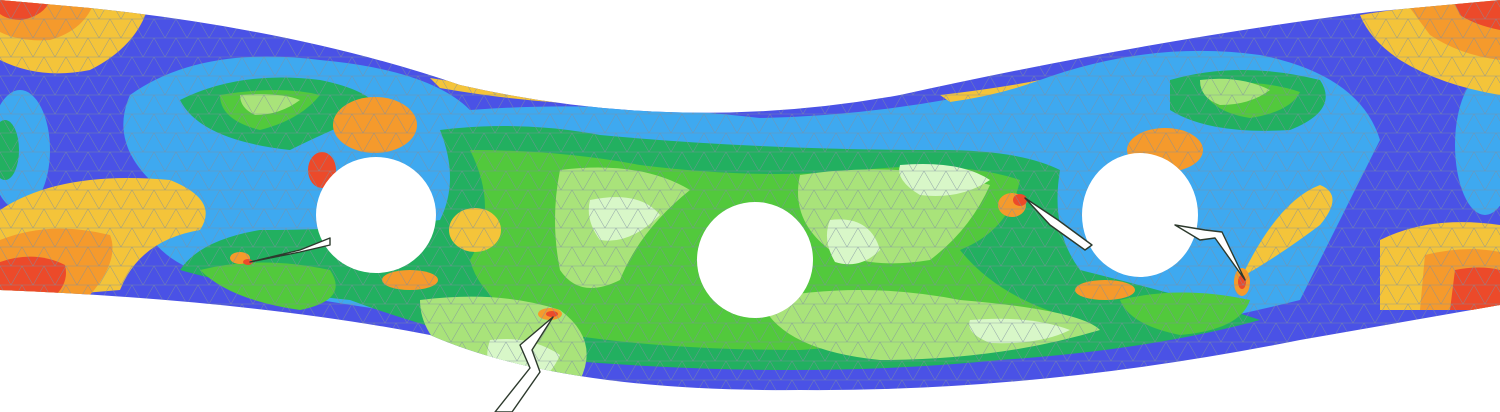 The image size is (1500, 412). Describe the element at coordinates (524, 364) in the screenshot. I see `crack-bottom` at that location.